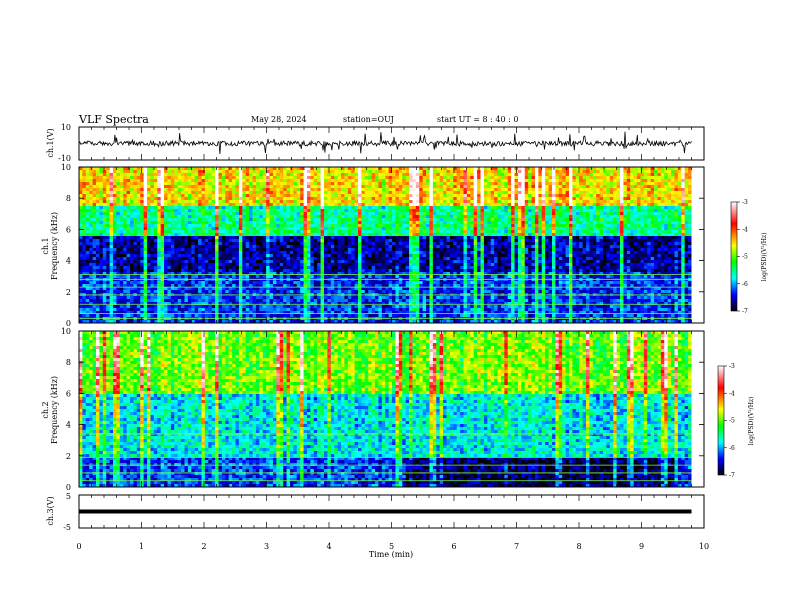  What do you see at coordinates (64, 158) in the screenshot?
I see `ch1-ytick-bottom: -10` at bounding box center [64, 158].